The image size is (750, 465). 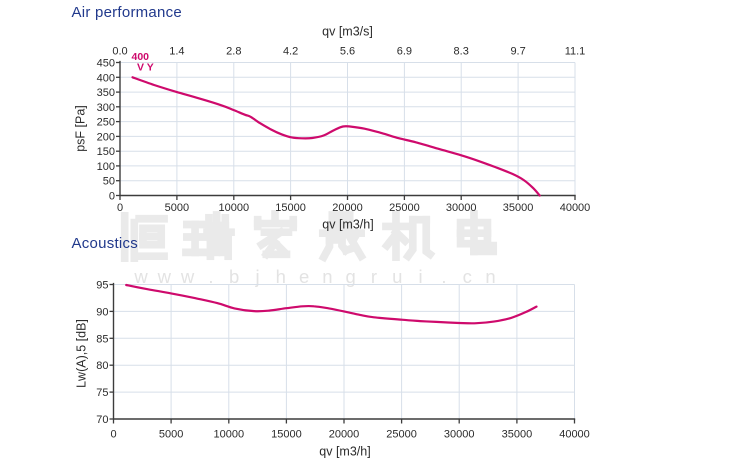 I want to click on svg-text: 9.7, so click(x=517, y=52).